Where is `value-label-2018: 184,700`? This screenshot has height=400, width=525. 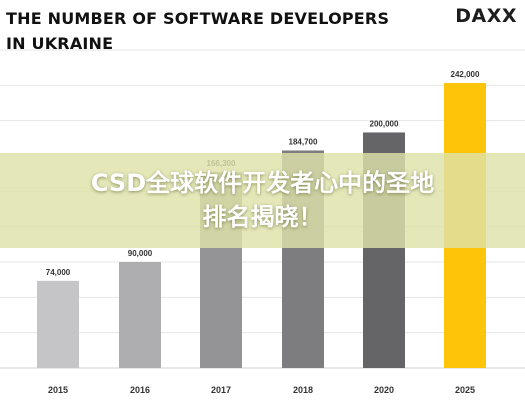 value-label-2018: 184,700 is located at coordinates (303, 141).